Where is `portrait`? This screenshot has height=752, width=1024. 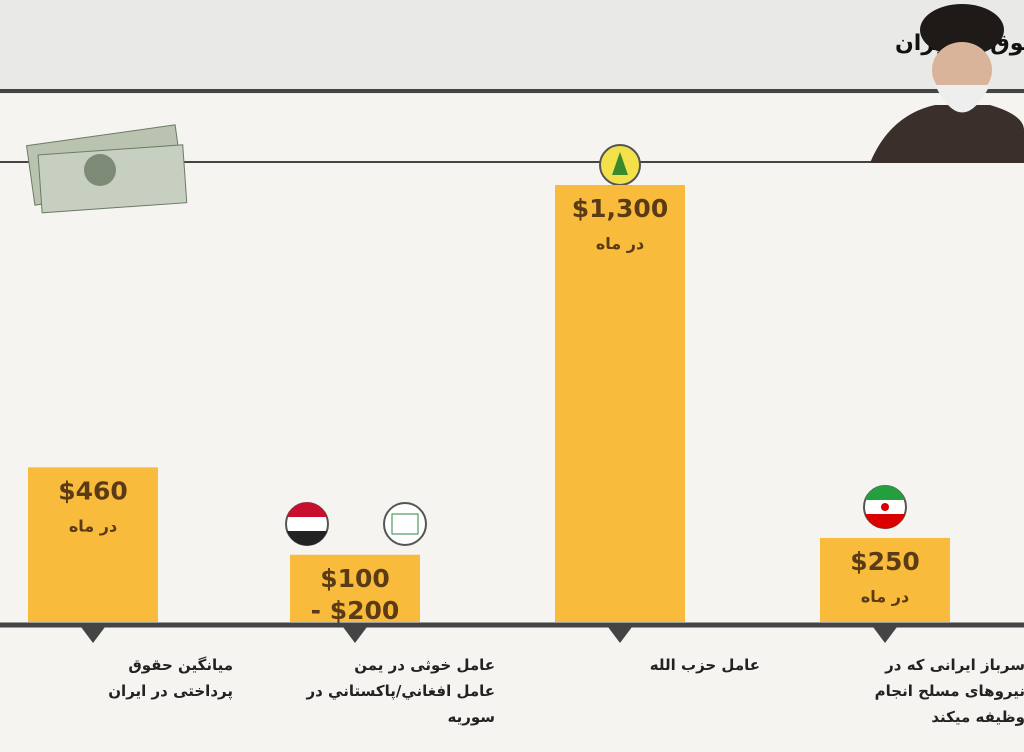 portrait is located at coordinates (947, 83).